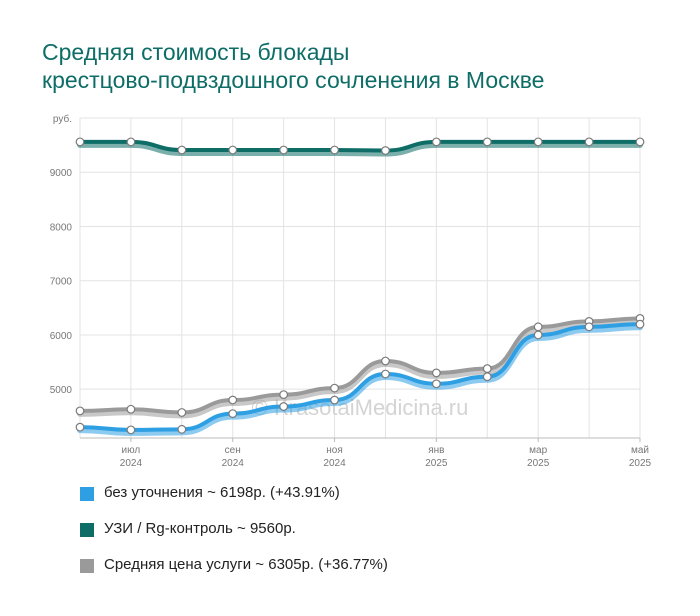 Image resolution: width=700 pixels, height=616 pixels. What do you see at coordinates (222, 492) in the screenshot?
I see `legend-label: без уточнения ~ 6198р. (+43.91%)` at bounding box center [222, 492].